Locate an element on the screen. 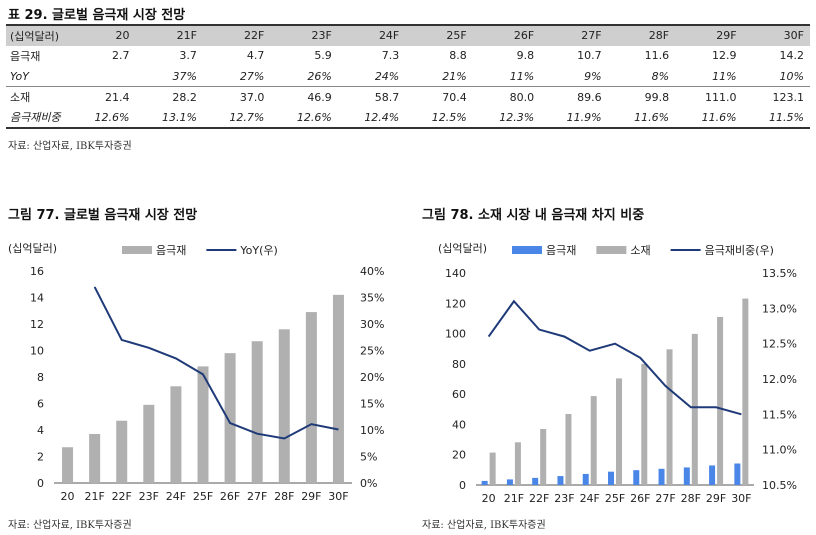 The width and height of the screenshot is (816, 535). y2-tick-label: 11.0% is located at coordinates (779, 450).